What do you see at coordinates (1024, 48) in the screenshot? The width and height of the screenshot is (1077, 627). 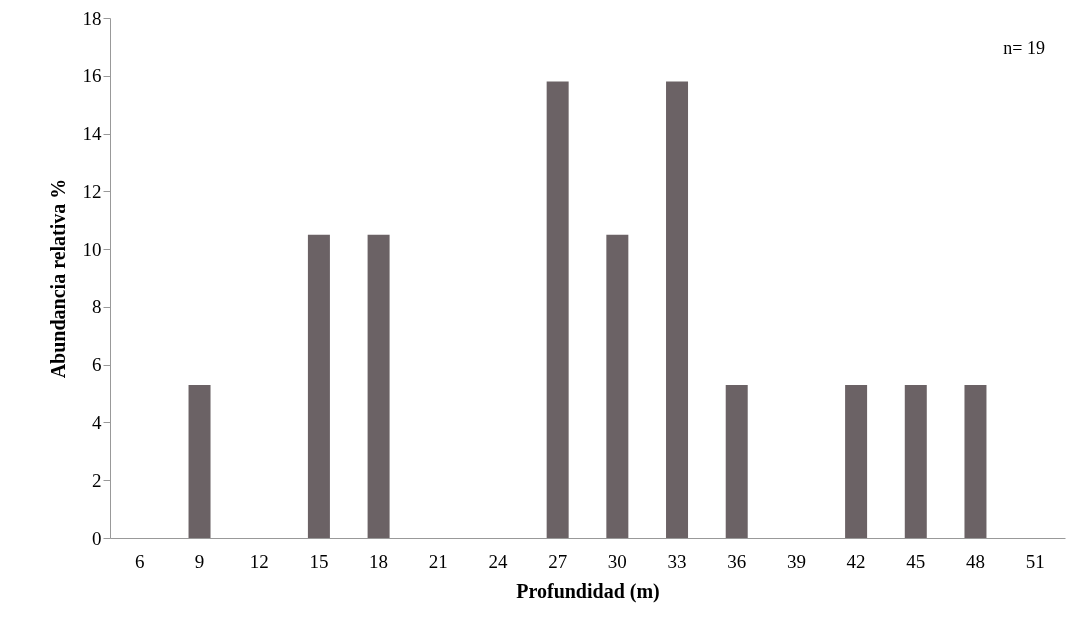 I see `annotation: n= 19` at bounding box center [1024, 48].